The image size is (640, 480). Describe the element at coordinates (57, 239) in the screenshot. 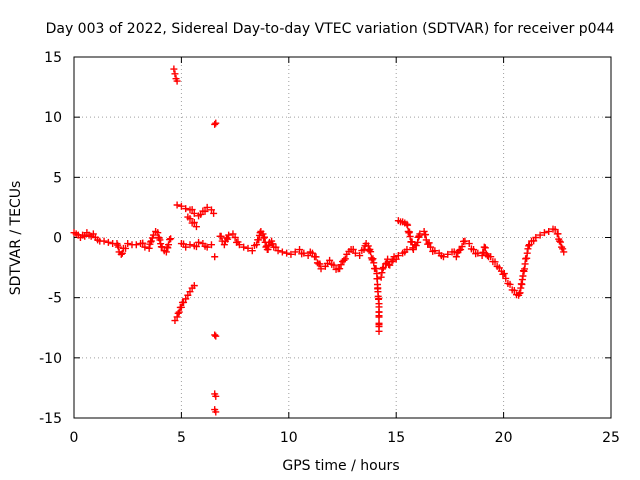

I see `y-tick-label: 0` at that location.